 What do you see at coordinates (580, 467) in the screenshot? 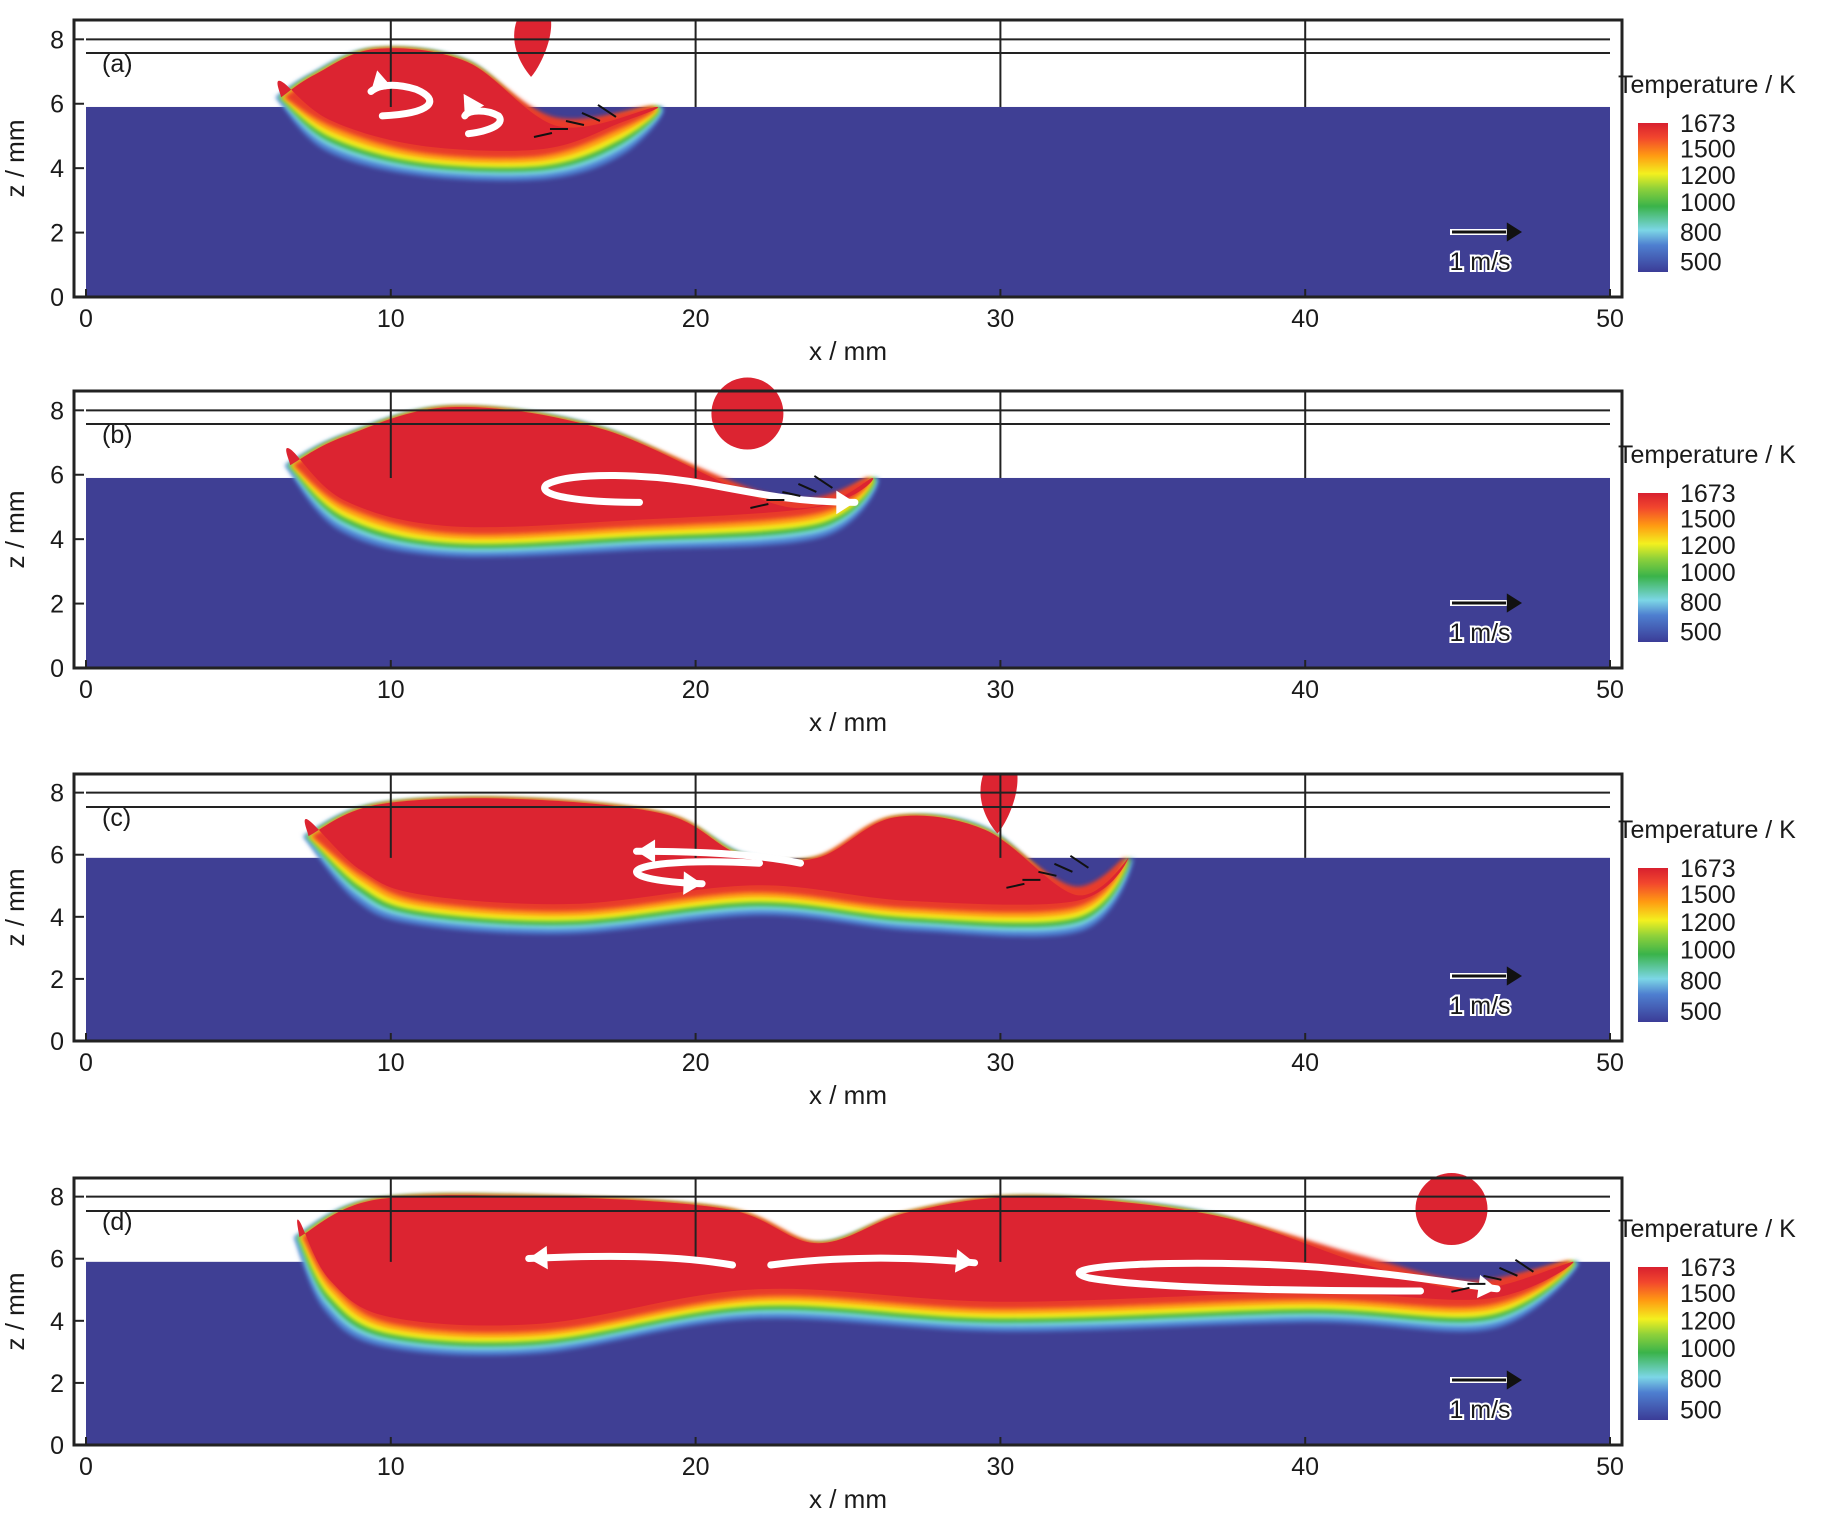
I see `melt-core` at bounding box center [580, 467].